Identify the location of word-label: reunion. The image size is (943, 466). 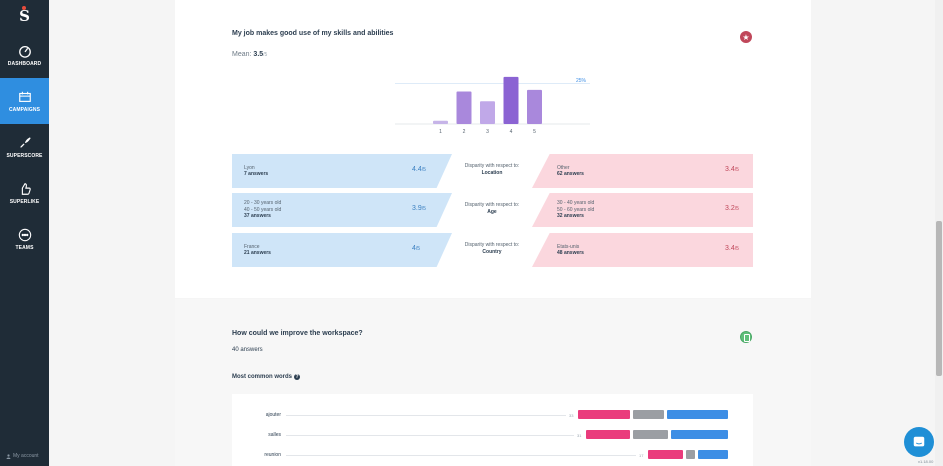
(272, 455).